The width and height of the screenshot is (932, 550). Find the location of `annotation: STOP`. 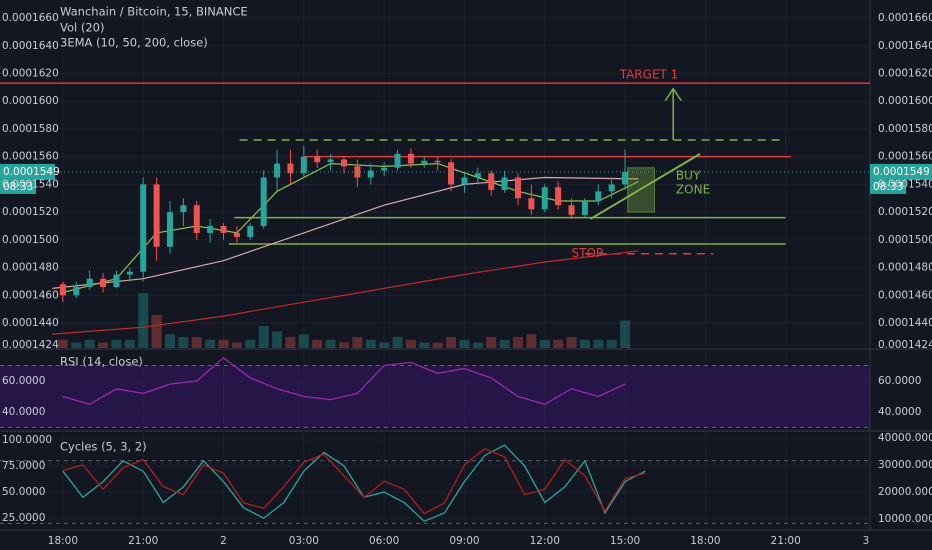

annotation: STOP is located at coordinates (588, 253).